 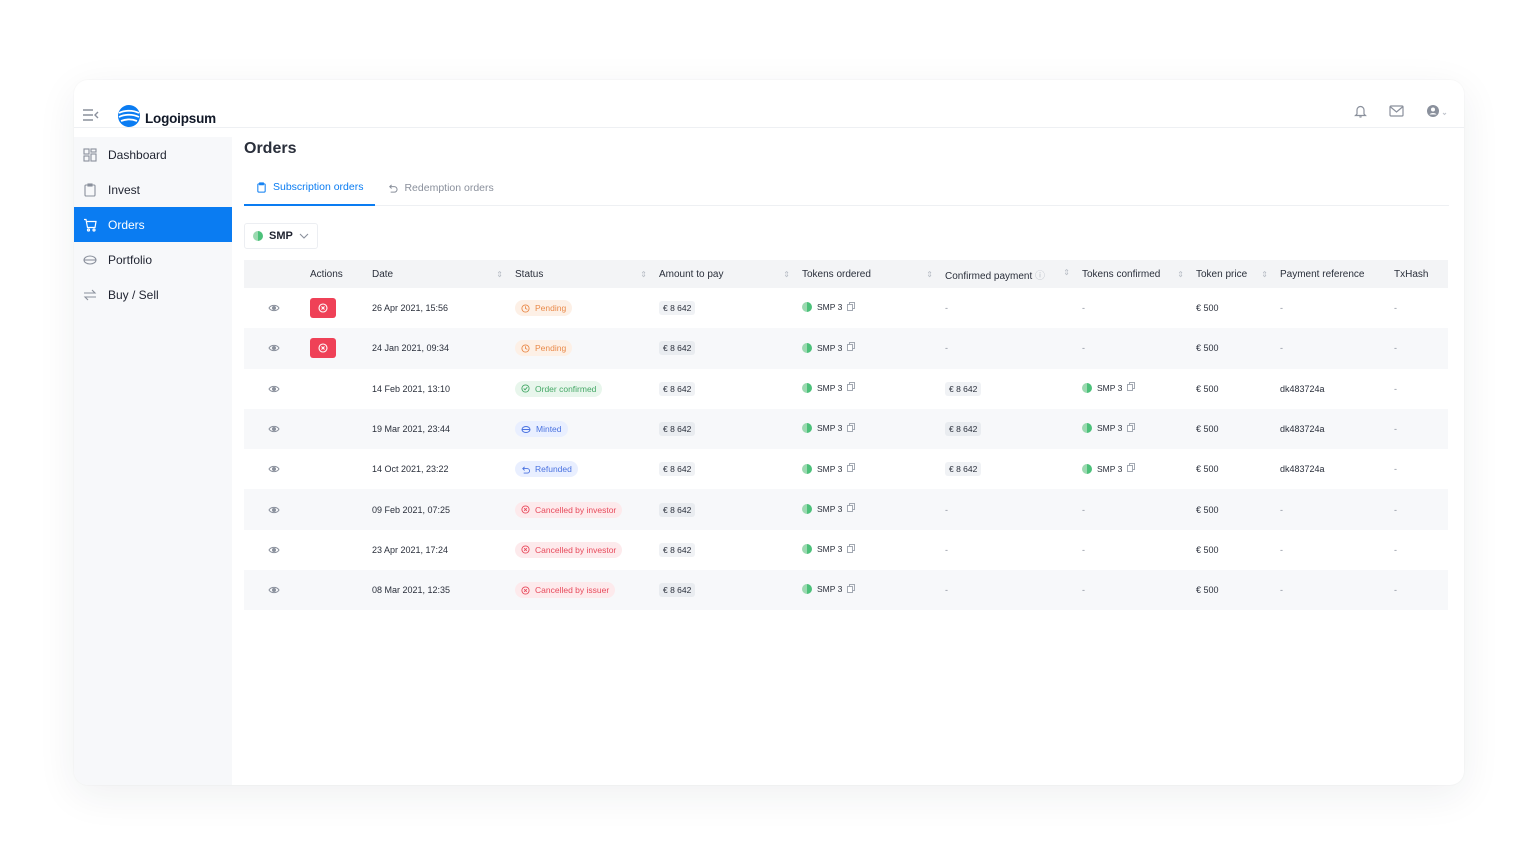 I want to click on column-header-token-price: Token price ⇕, so click(x=1232, y=274).